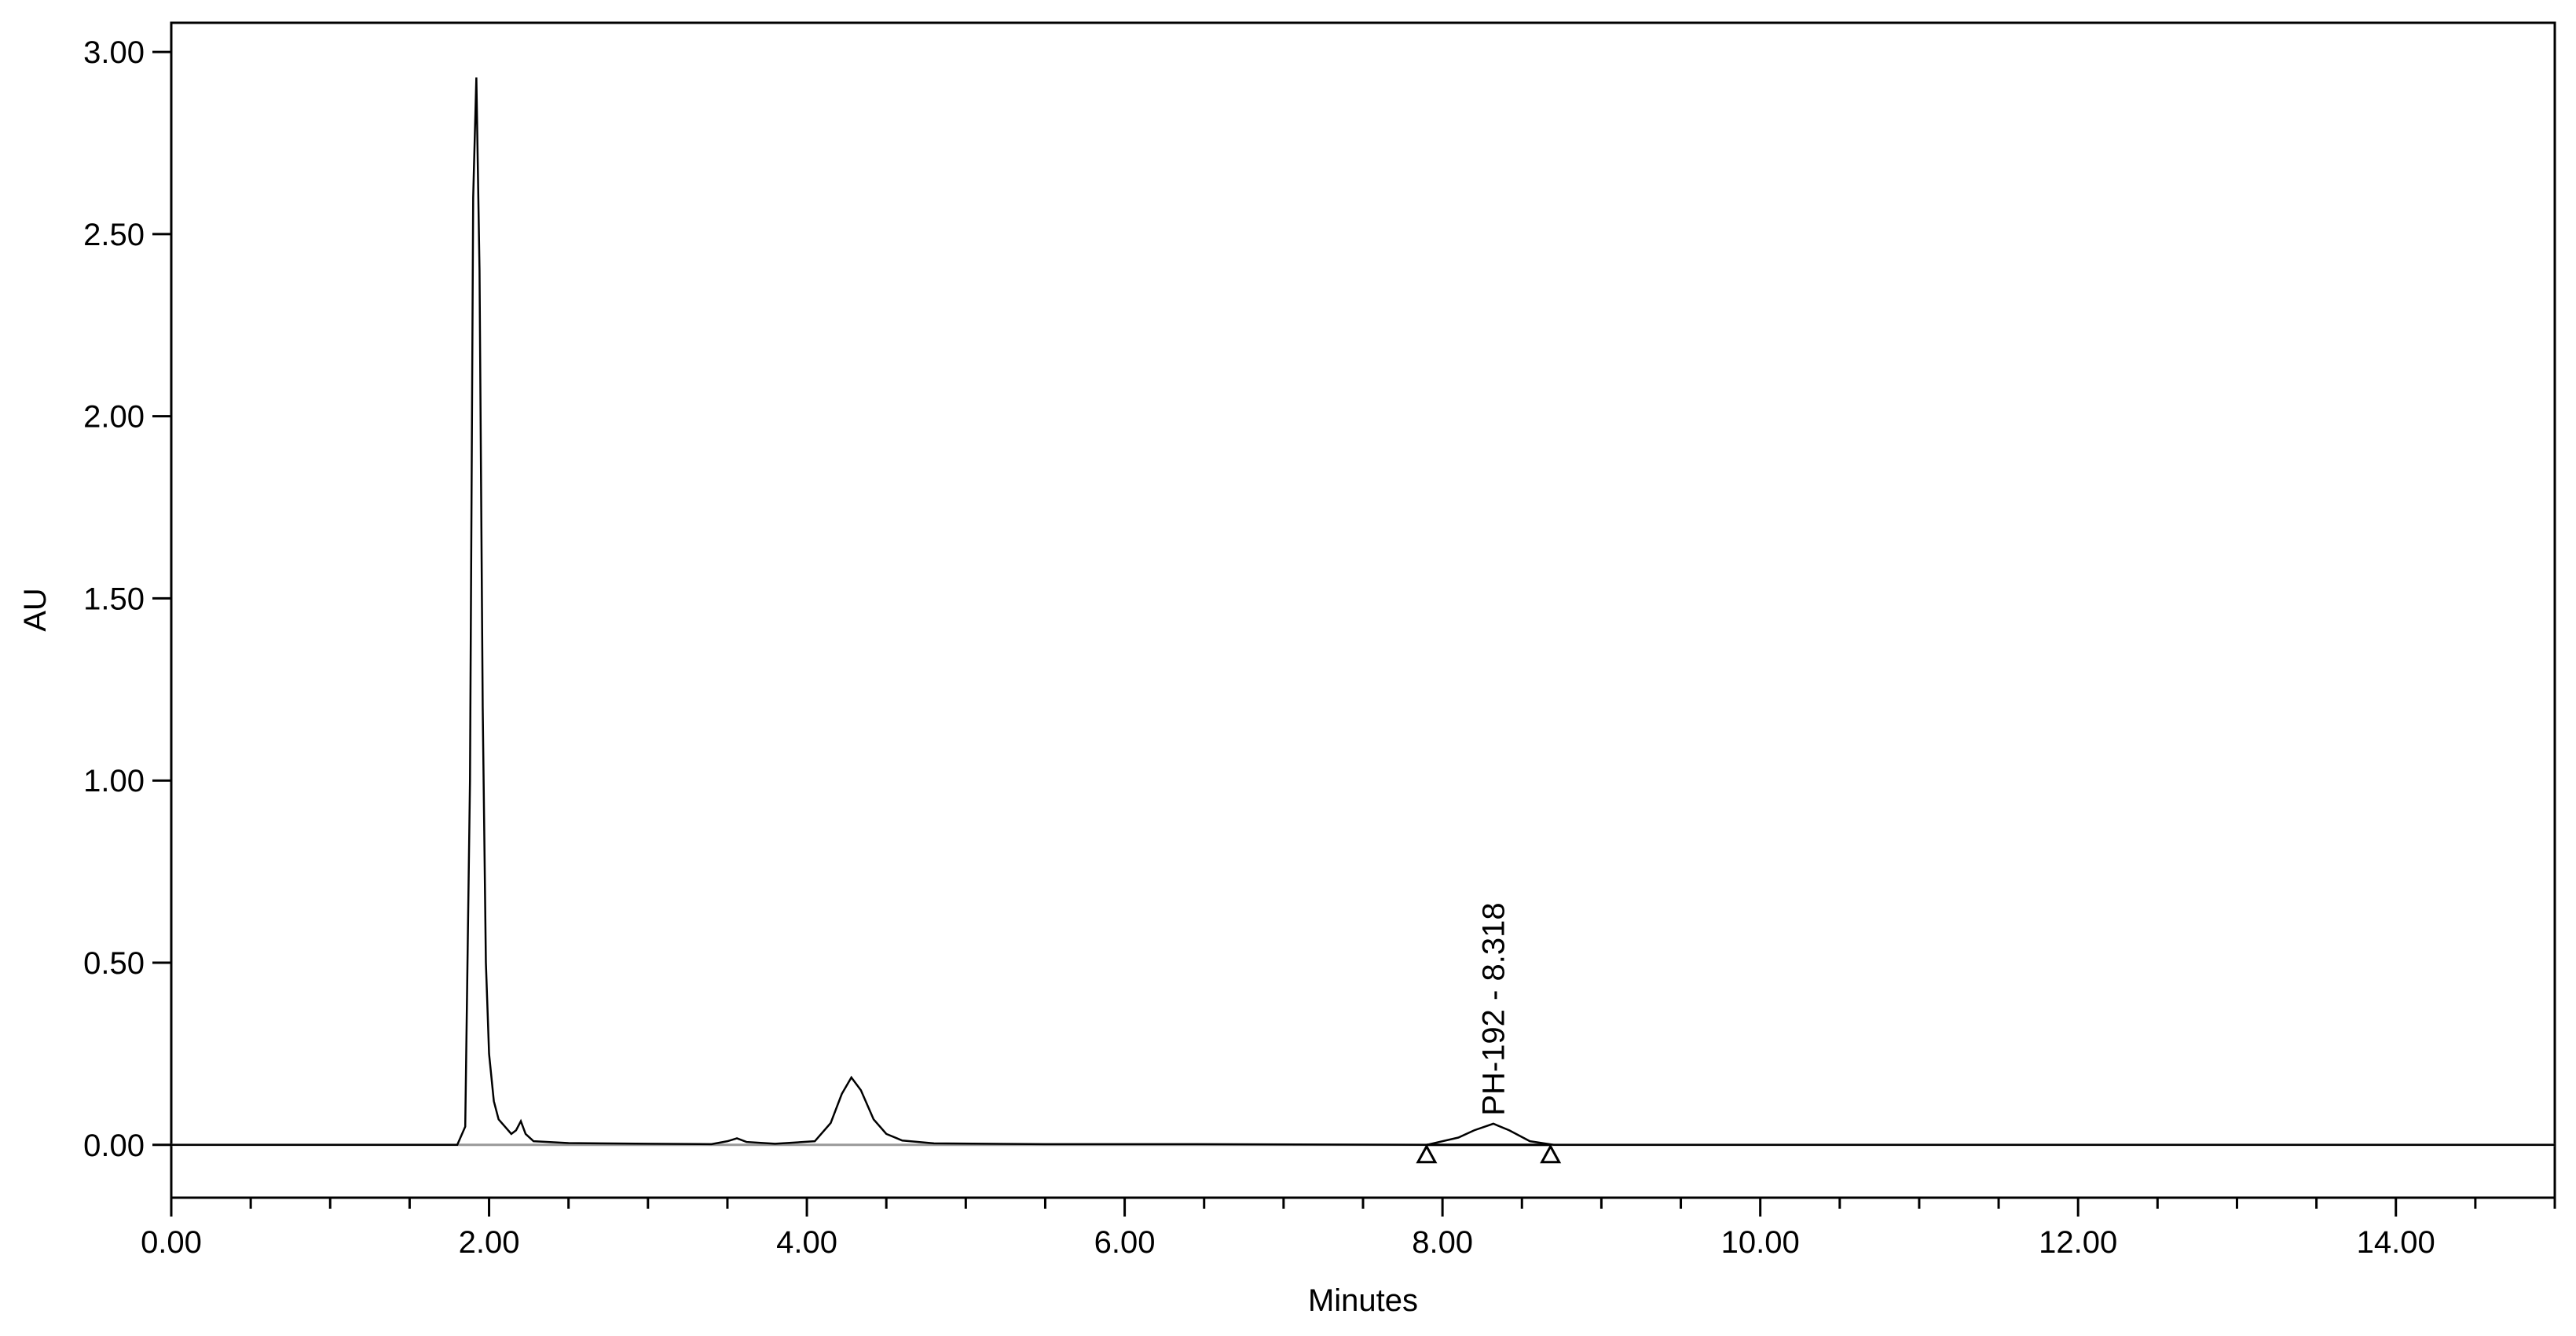 The height and width of the screenshot is (1336, 2576). Describe the element at coordinates (489, 1242) in the screenshot. I see `x-tick-label: 2.00` at that location.